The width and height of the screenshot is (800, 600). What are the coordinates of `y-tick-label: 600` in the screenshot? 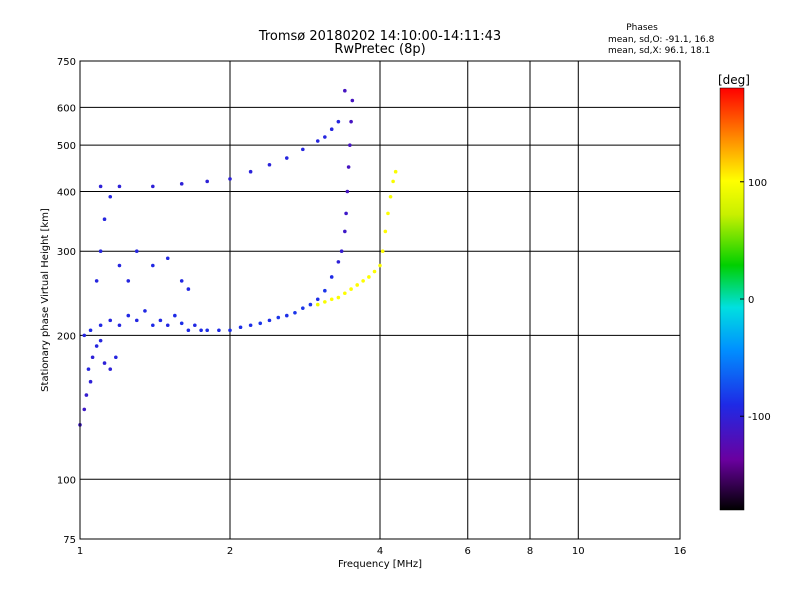 It's located at (66, 108).